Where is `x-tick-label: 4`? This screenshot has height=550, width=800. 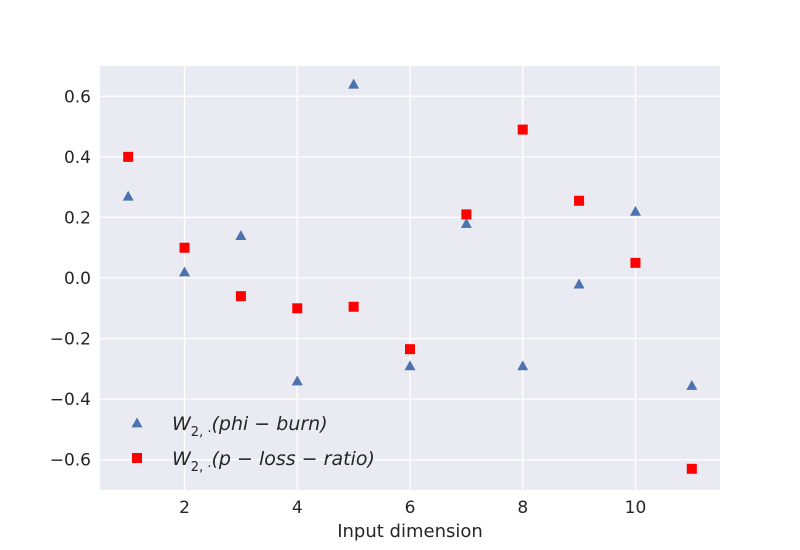 x-tick-label: 4 is located at coordinates (297, 508).